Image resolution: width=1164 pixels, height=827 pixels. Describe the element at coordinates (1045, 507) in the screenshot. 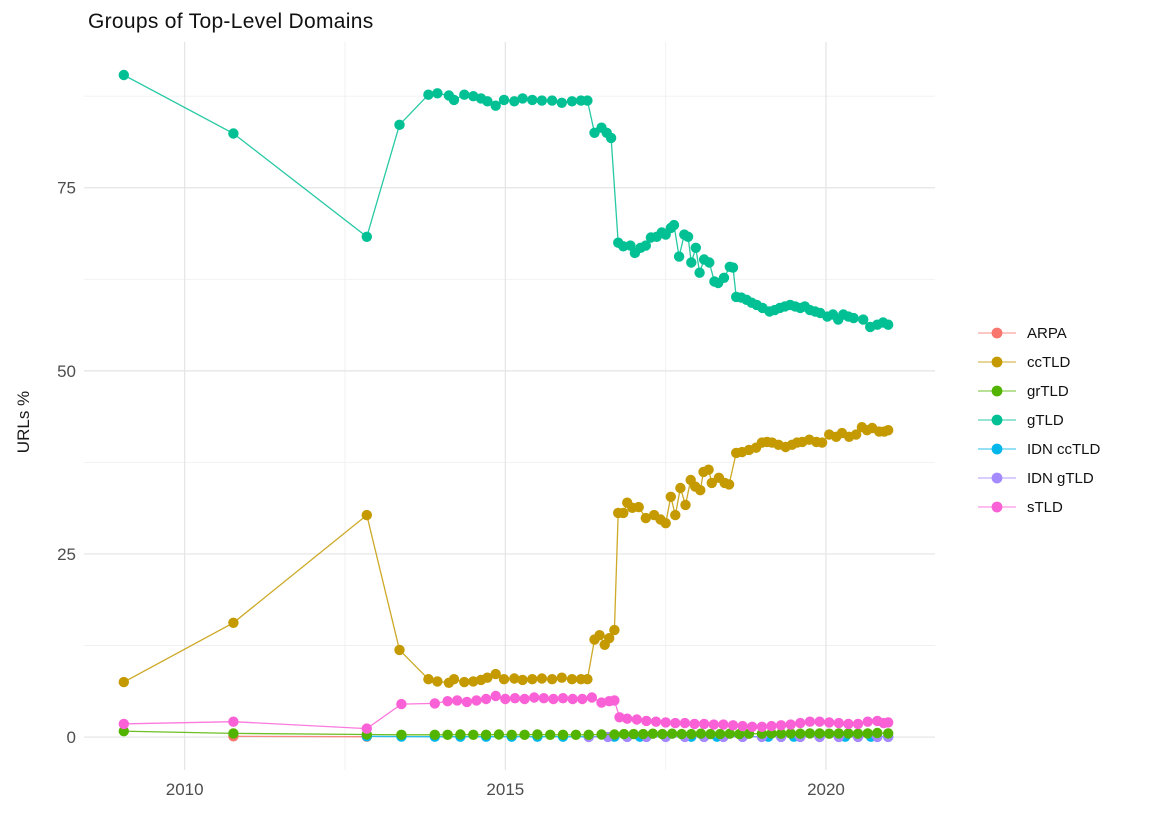

I see `legend-label: sTLD` at that location.